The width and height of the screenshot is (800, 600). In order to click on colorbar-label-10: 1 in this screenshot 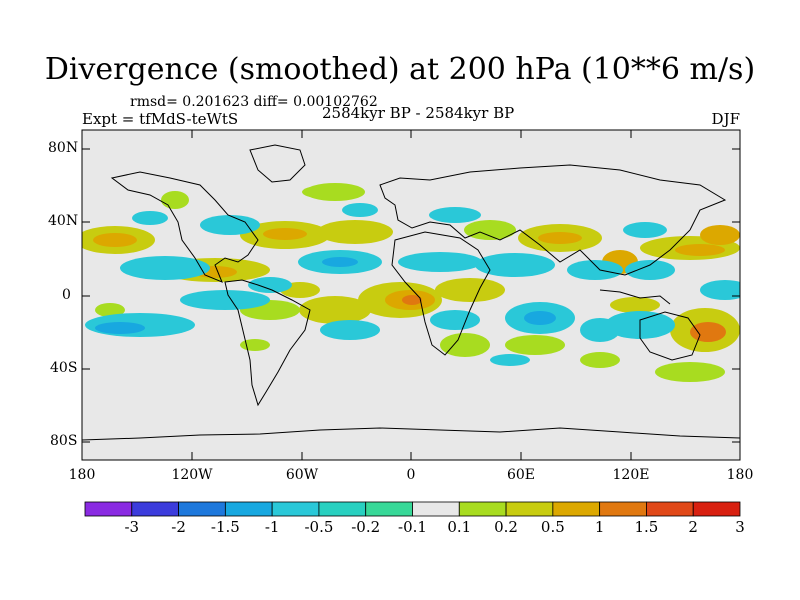, I will do `click(599, 527)`.